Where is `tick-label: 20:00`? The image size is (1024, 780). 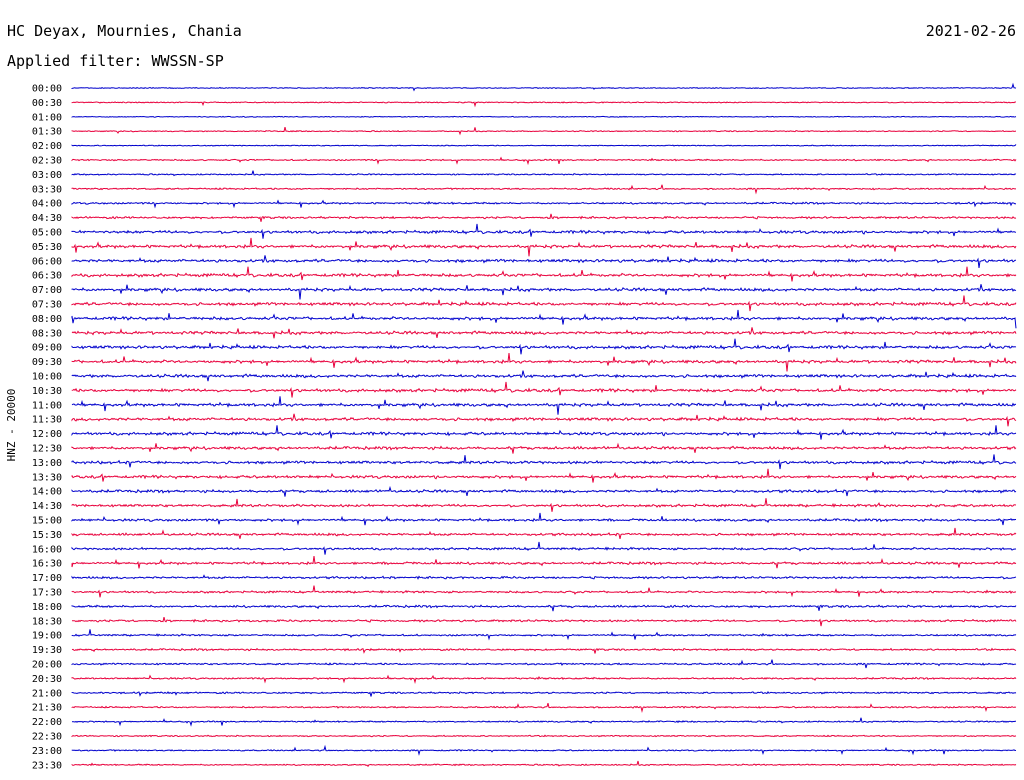
tick-label: 20:00 is located at coordinates (47, 665).